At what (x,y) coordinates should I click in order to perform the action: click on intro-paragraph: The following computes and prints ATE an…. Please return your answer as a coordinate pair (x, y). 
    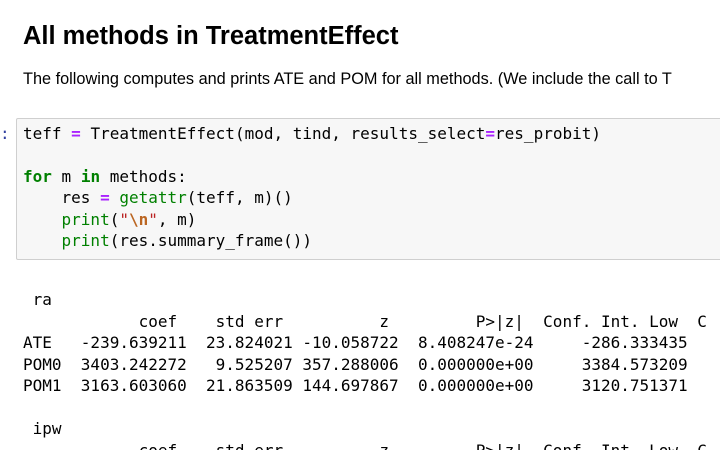
    Looking at the image, I should click on (347, 79).